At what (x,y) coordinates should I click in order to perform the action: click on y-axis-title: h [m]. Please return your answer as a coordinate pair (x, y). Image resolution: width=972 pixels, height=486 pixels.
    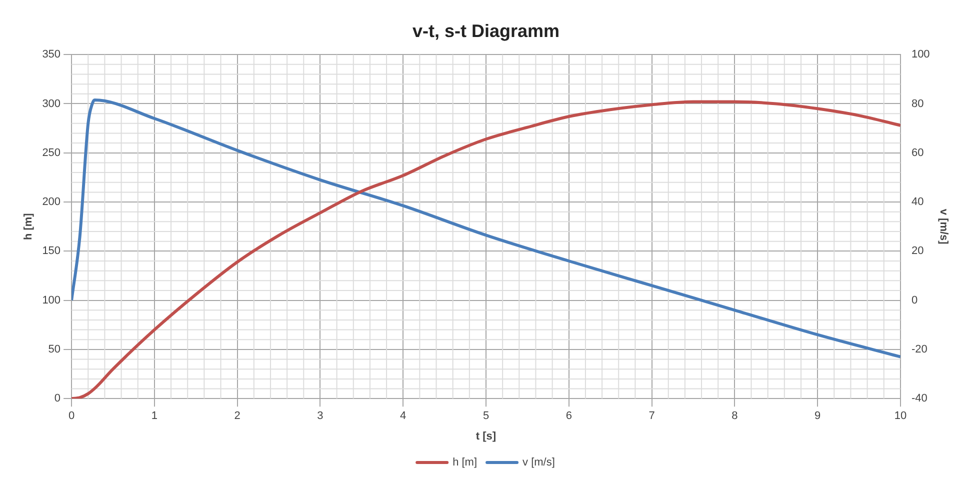
    Looking at the image, I should click on (28, 226).